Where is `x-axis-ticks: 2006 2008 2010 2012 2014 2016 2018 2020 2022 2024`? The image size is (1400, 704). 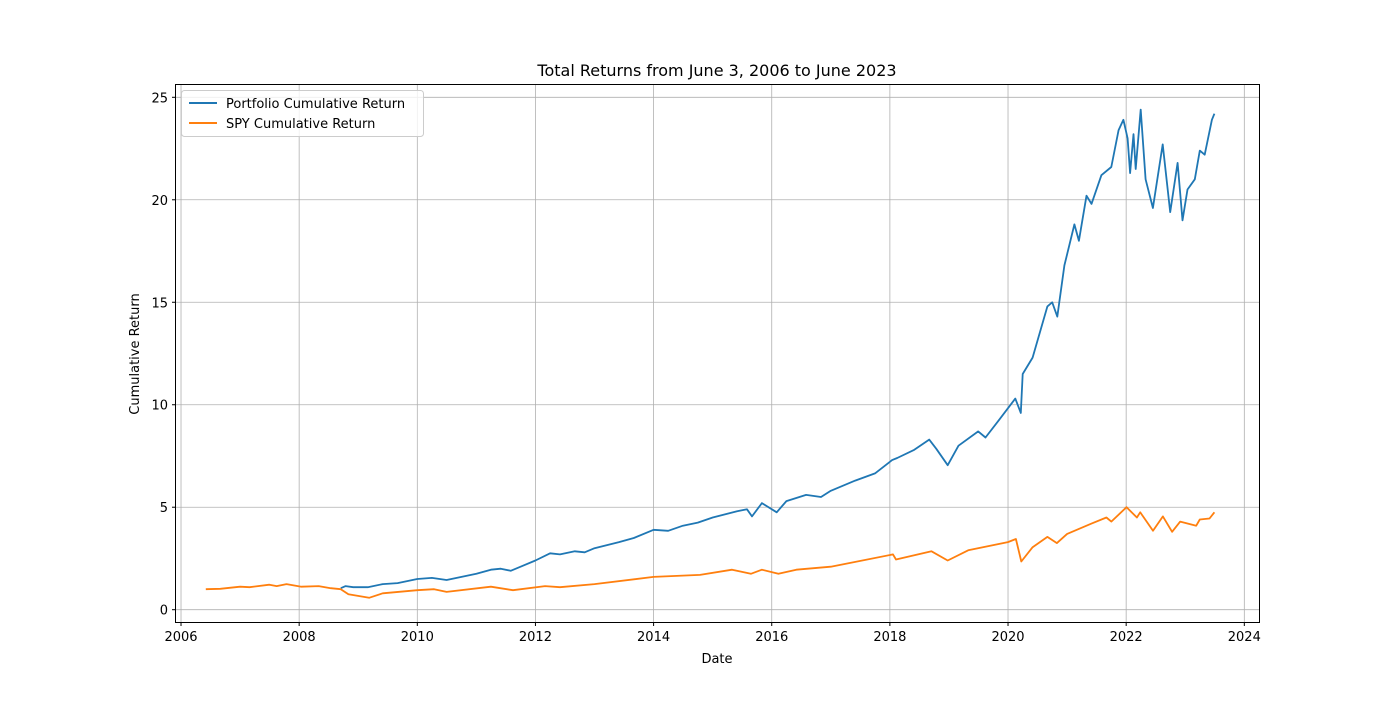
x-axis-ticks: 2006 2008 2010 2012 2014 2016 2018 2020 2022 2024 is located at coordinates (712, 633).